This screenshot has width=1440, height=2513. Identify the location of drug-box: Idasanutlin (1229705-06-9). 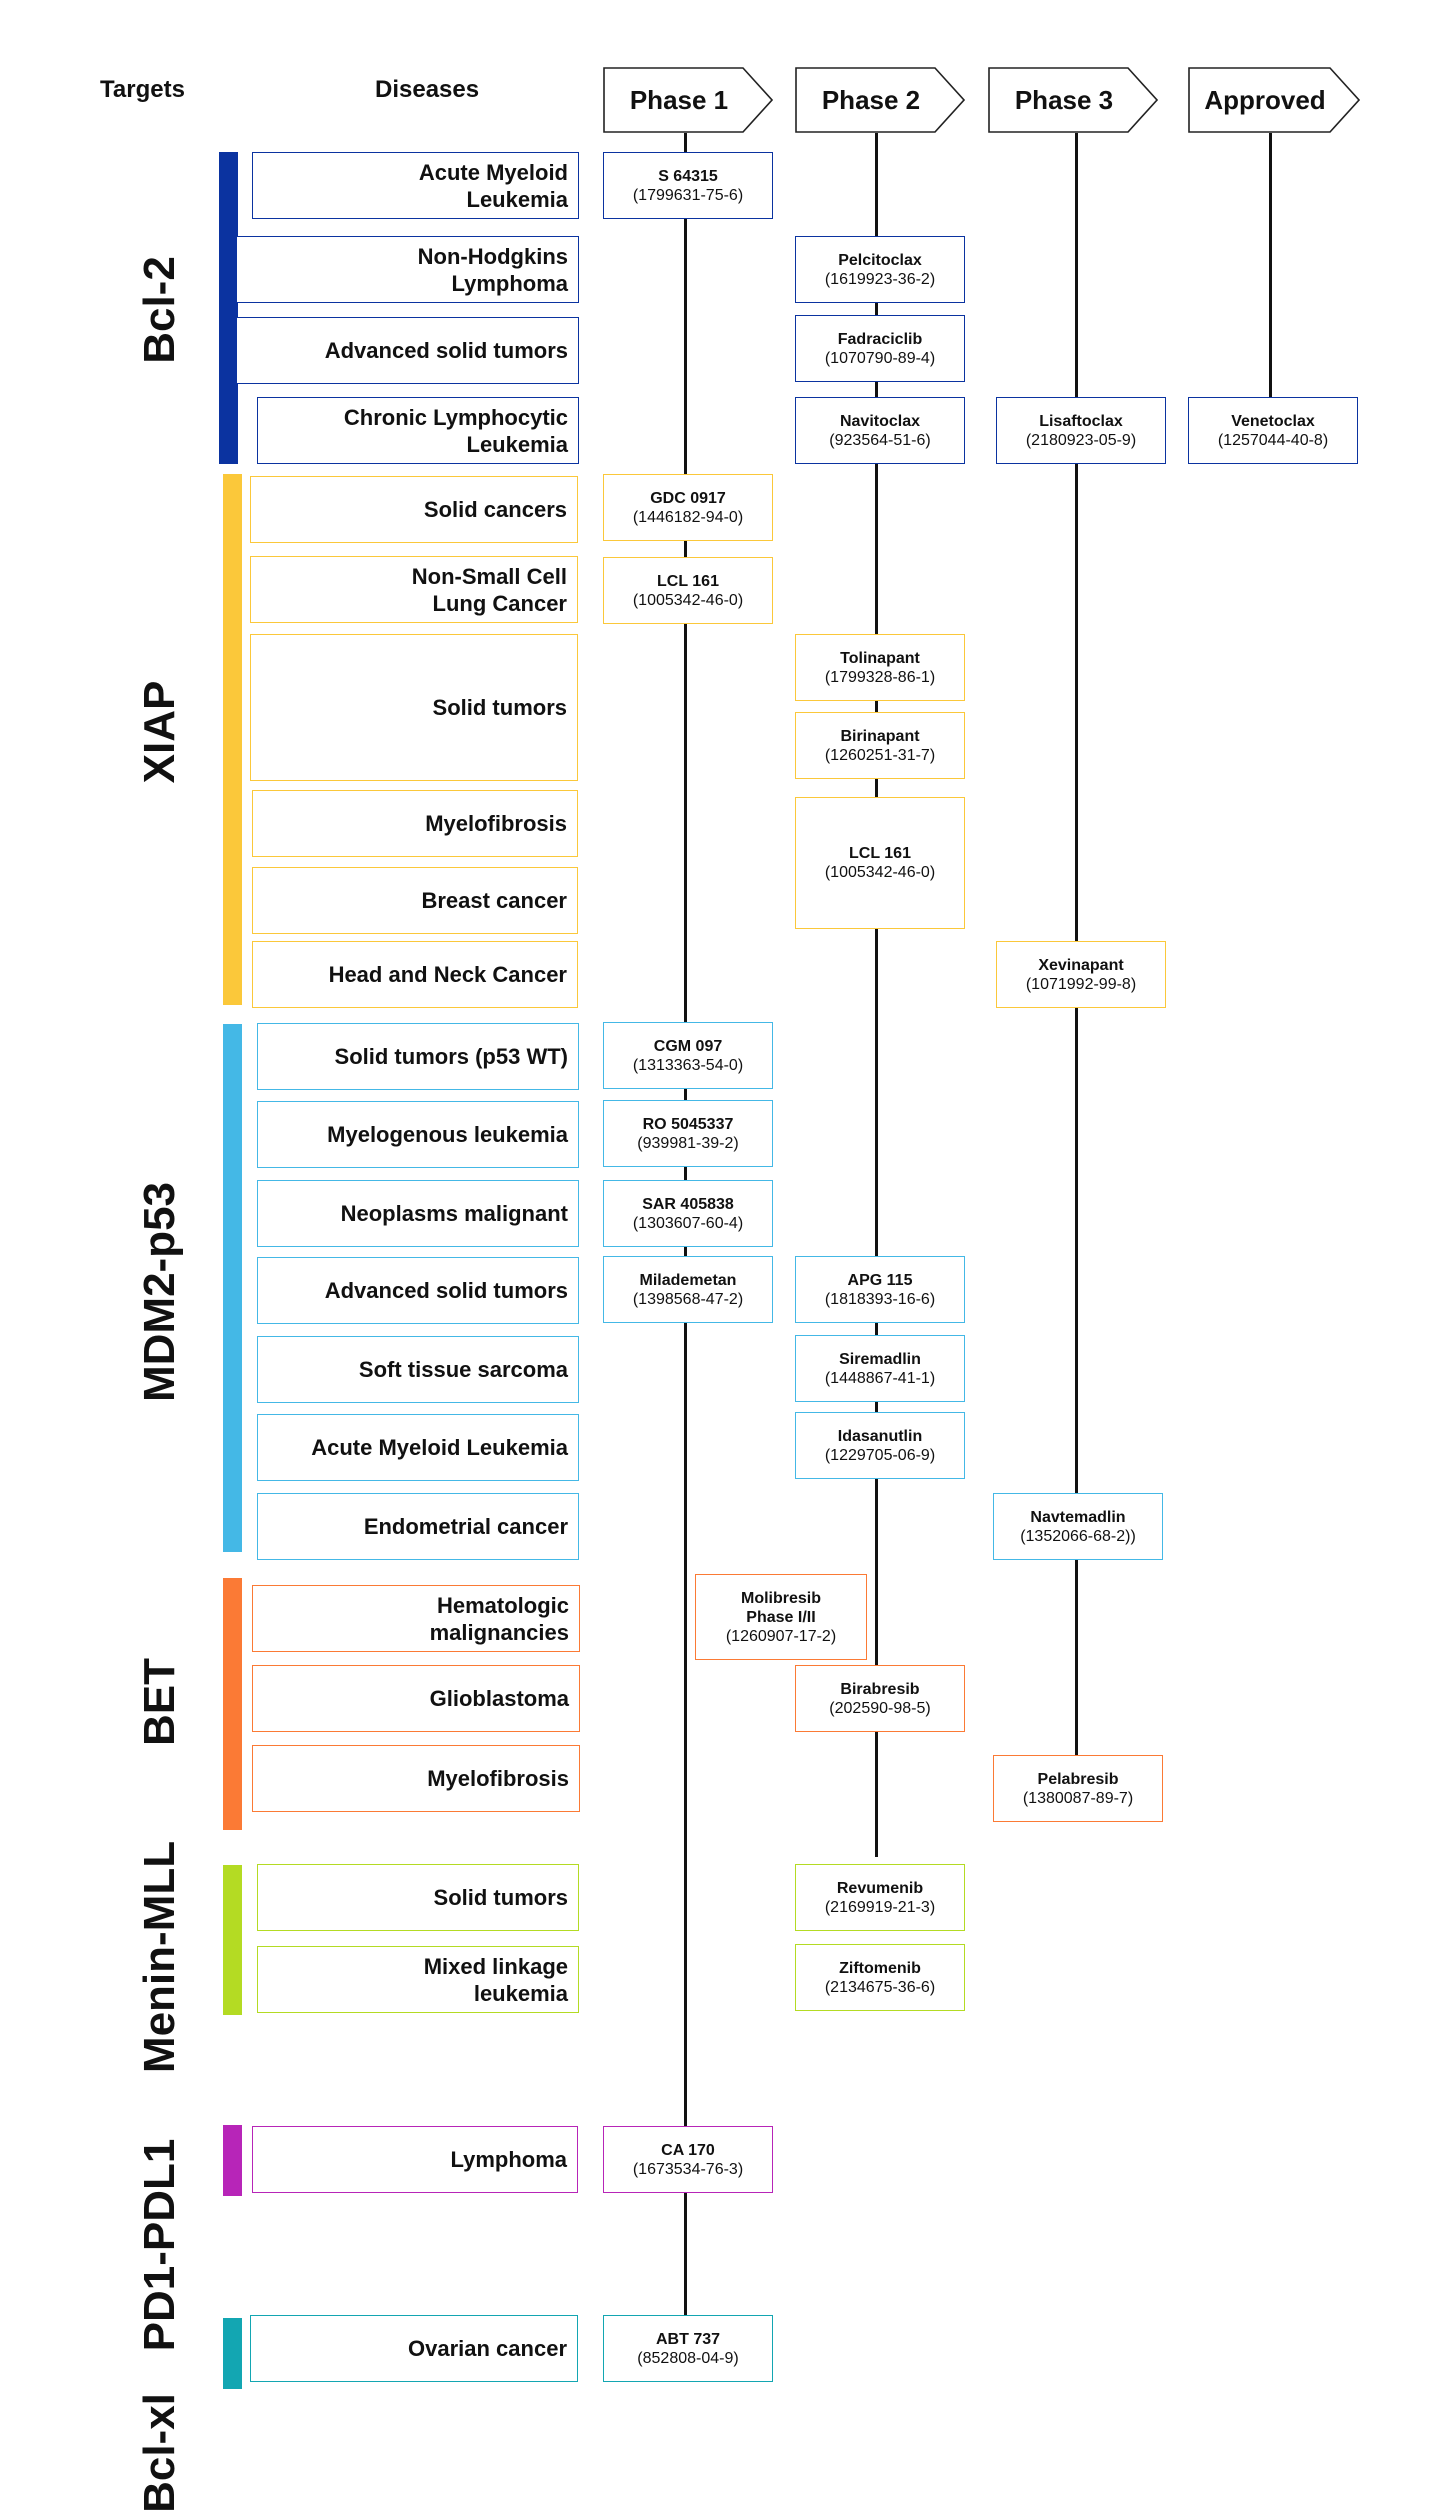
(880, 1445).